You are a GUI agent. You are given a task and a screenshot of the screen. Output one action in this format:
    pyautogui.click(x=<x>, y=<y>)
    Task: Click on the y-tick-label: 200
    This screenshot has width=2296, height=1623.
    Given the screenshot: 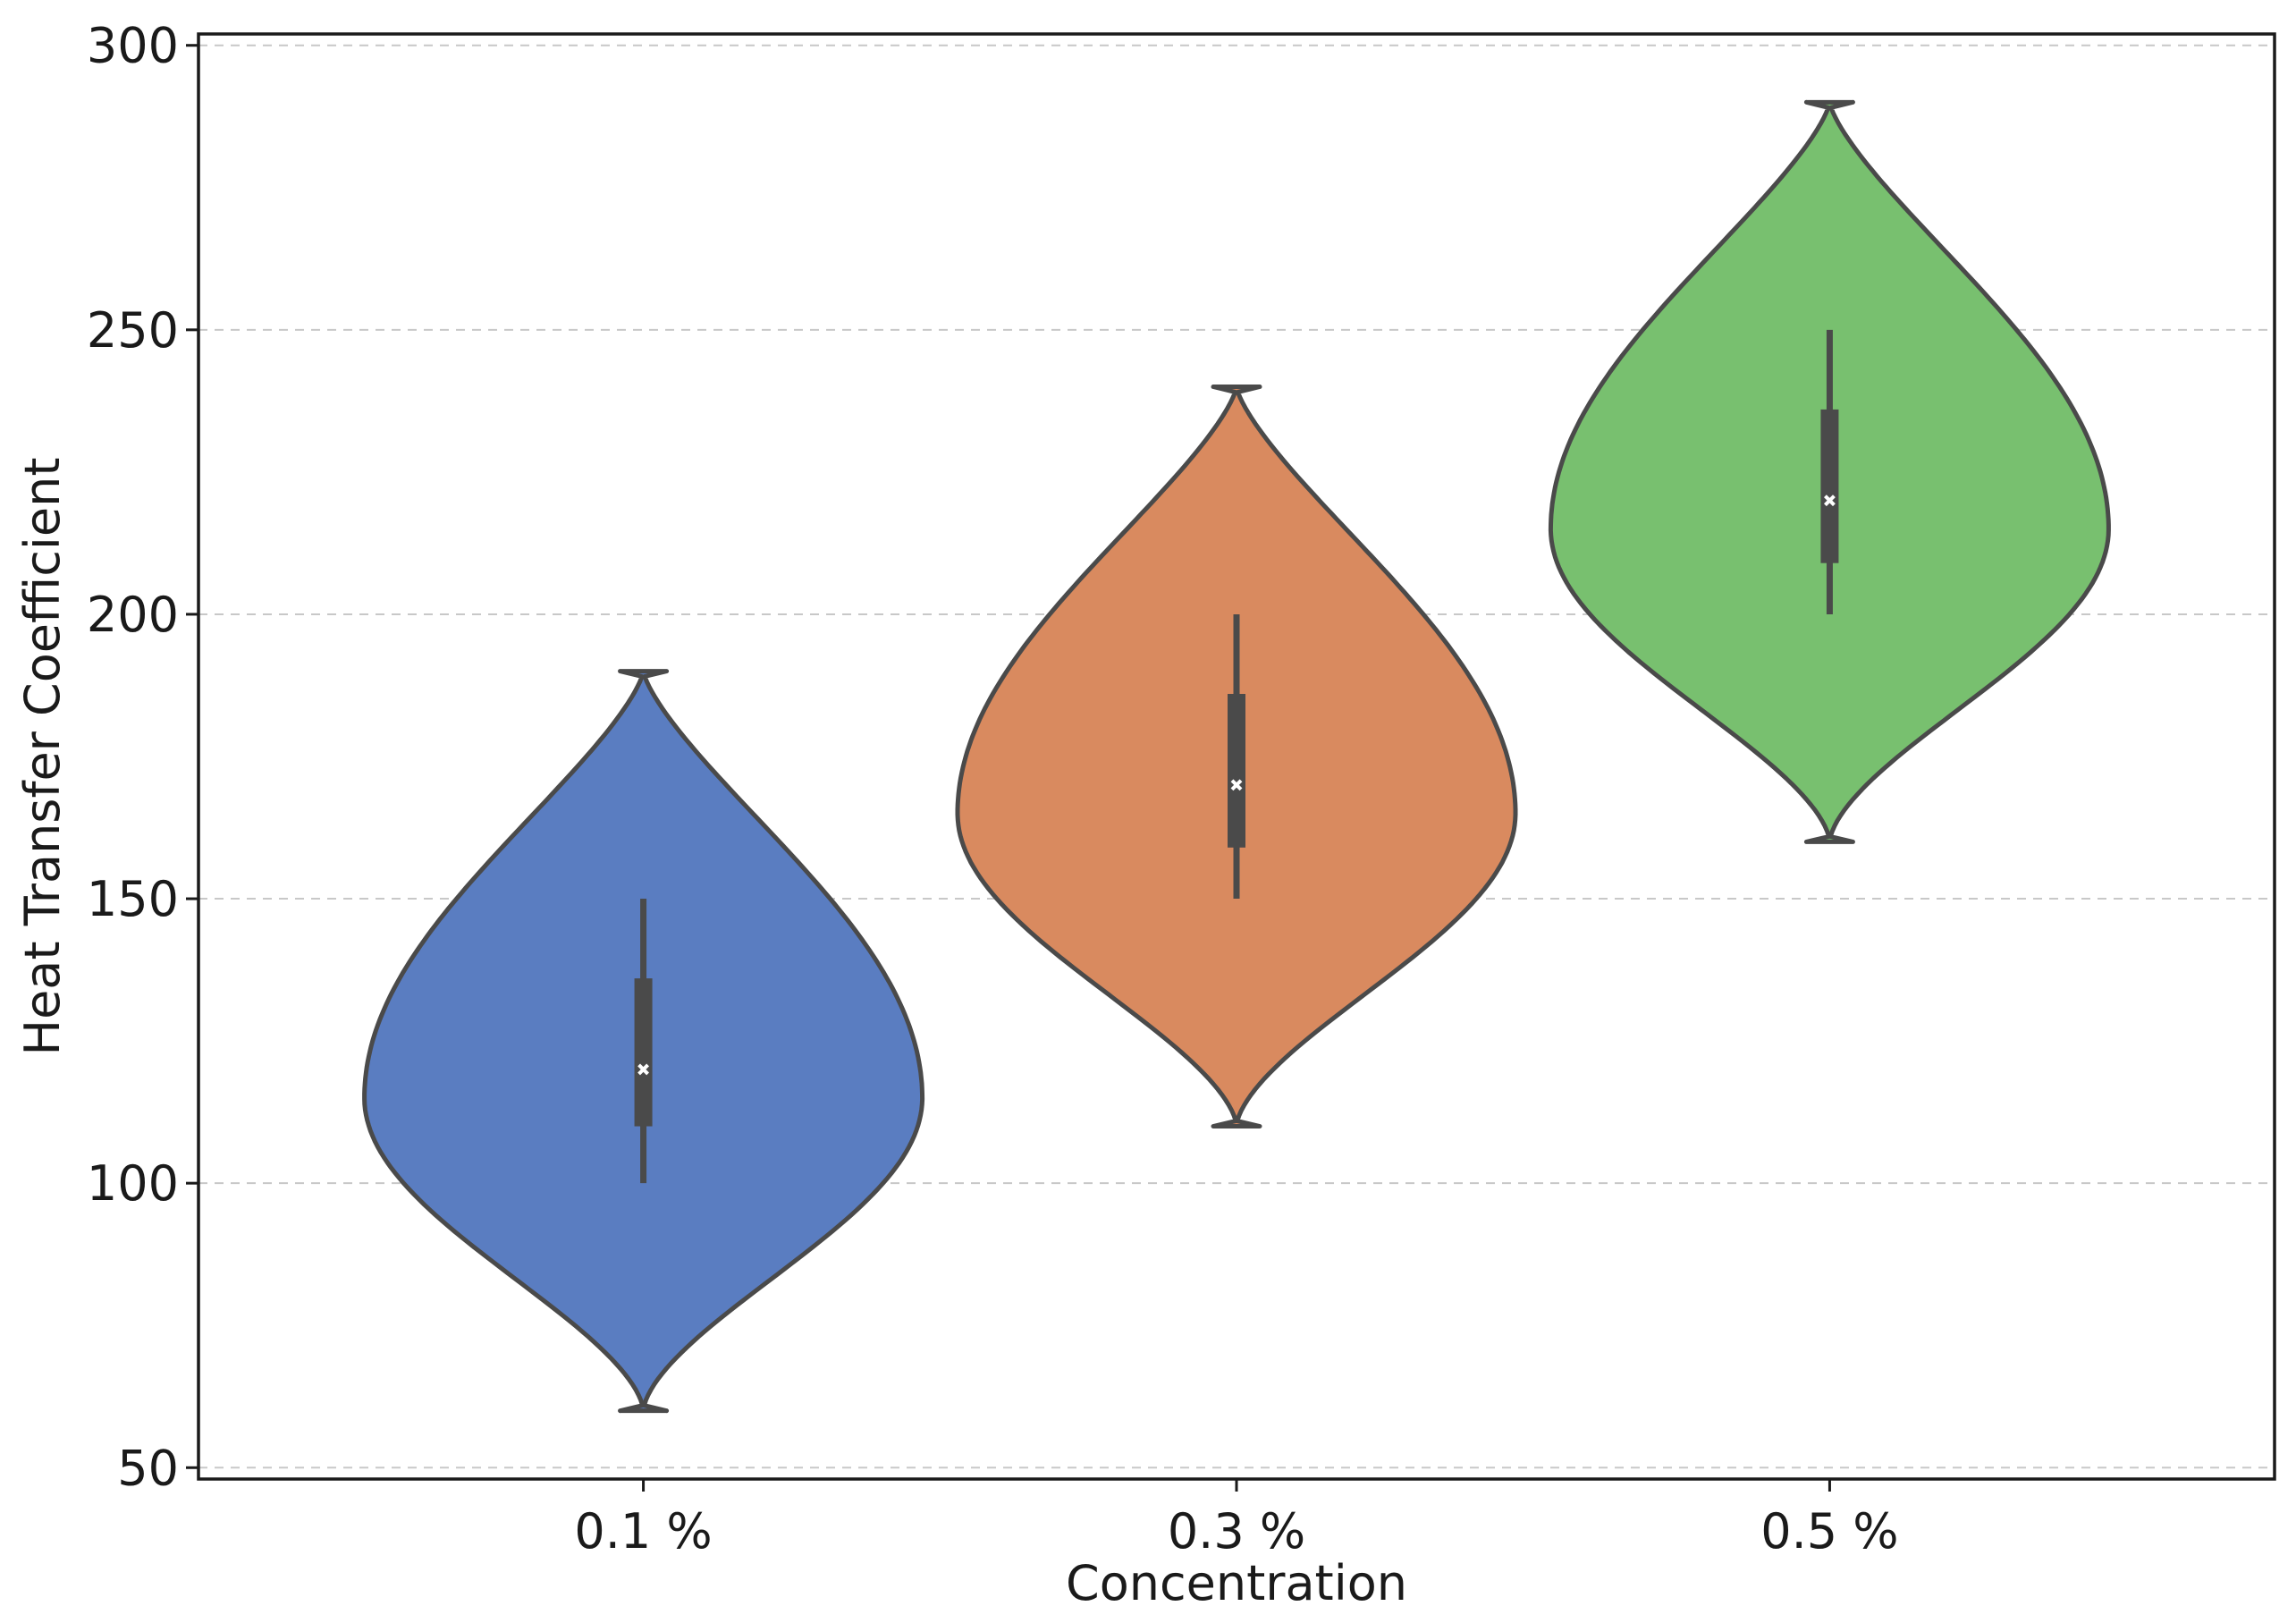 What is the action you would take?
    pyautogui.click(x=133, y=615)
    